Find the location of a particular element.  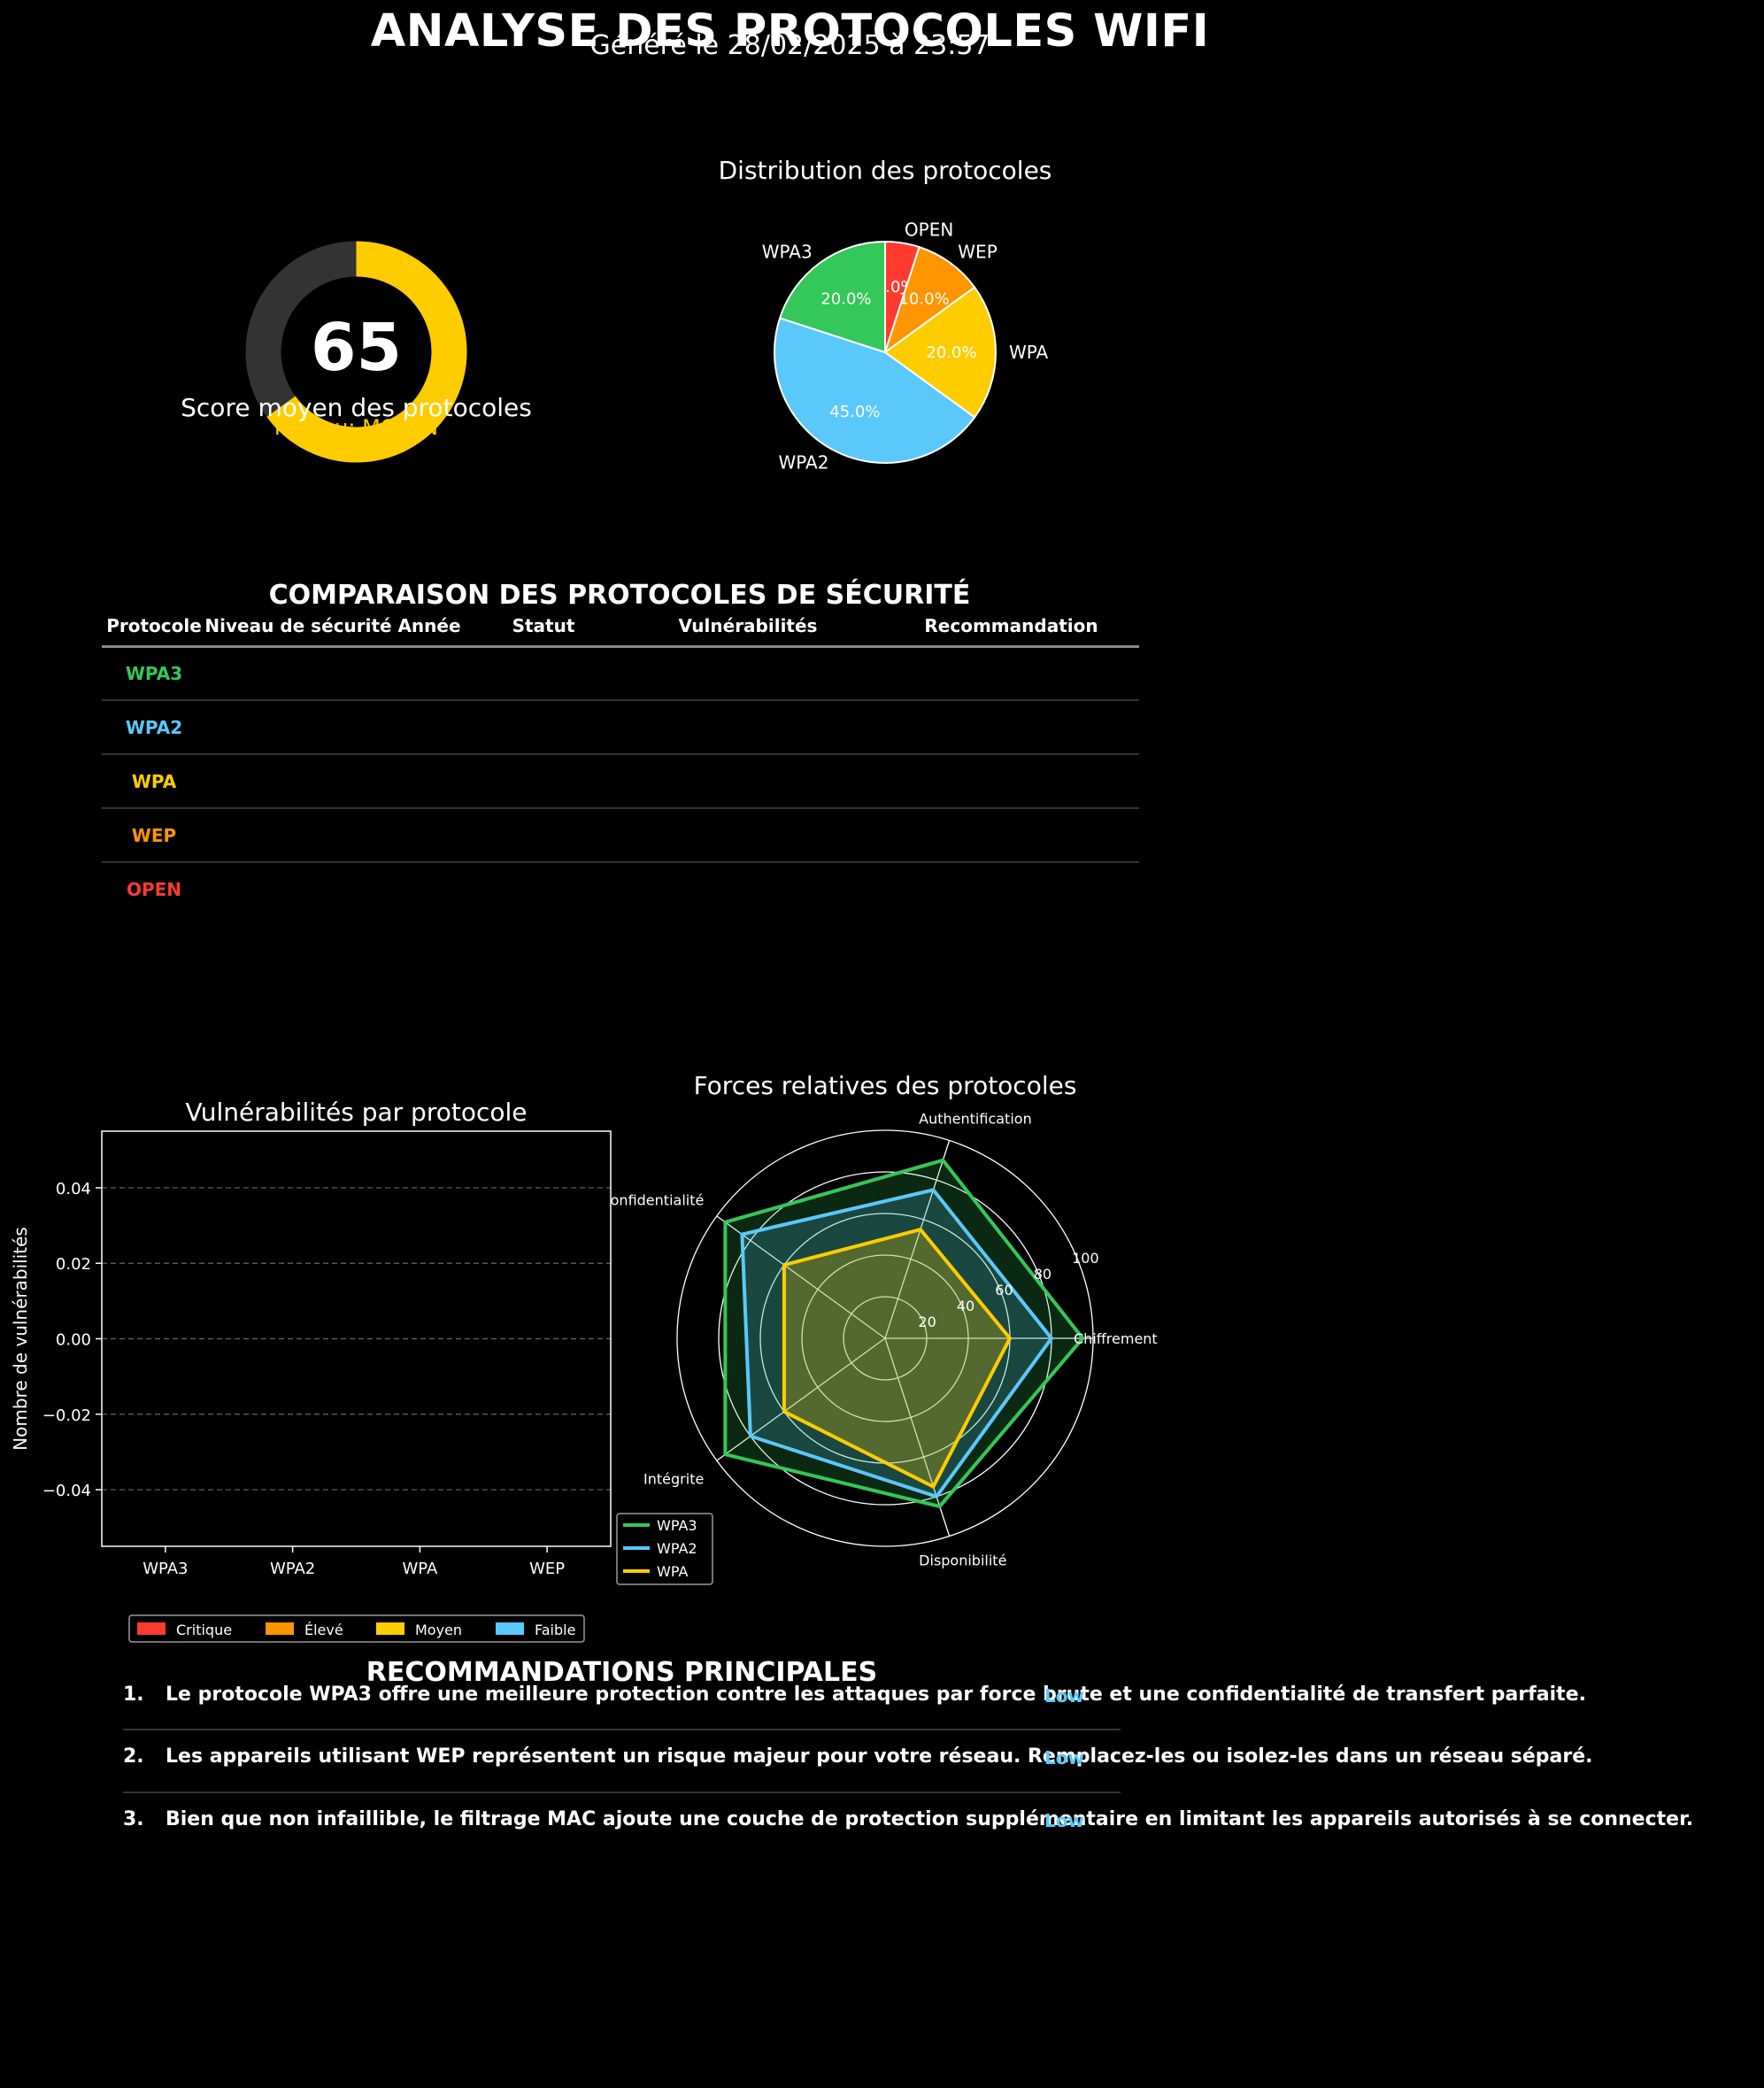

radar-series-wpa2 is located at coordinates (897, 1343).